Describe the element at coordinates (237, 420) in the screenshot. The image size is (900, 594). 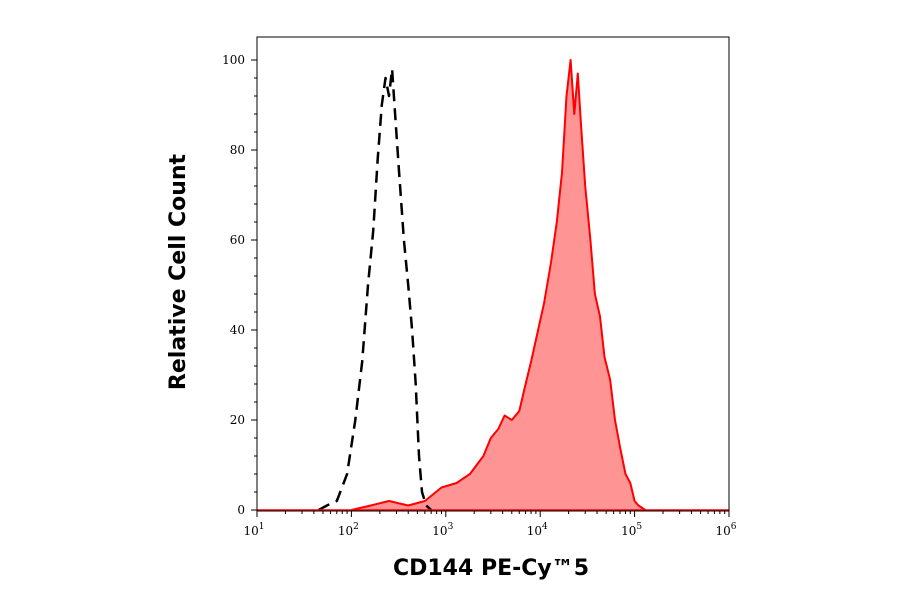
I see `y-tick-label: 20` at that location.